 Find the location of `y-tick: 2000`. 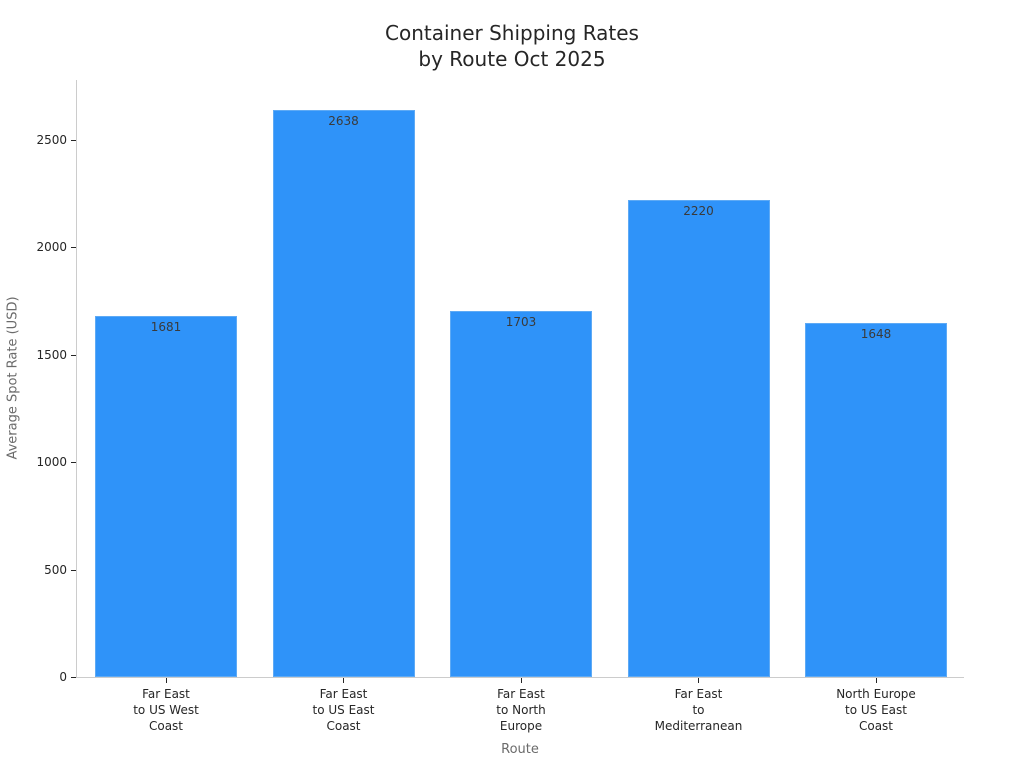

y-tick: 2000 is located at coordinates (38, 250).